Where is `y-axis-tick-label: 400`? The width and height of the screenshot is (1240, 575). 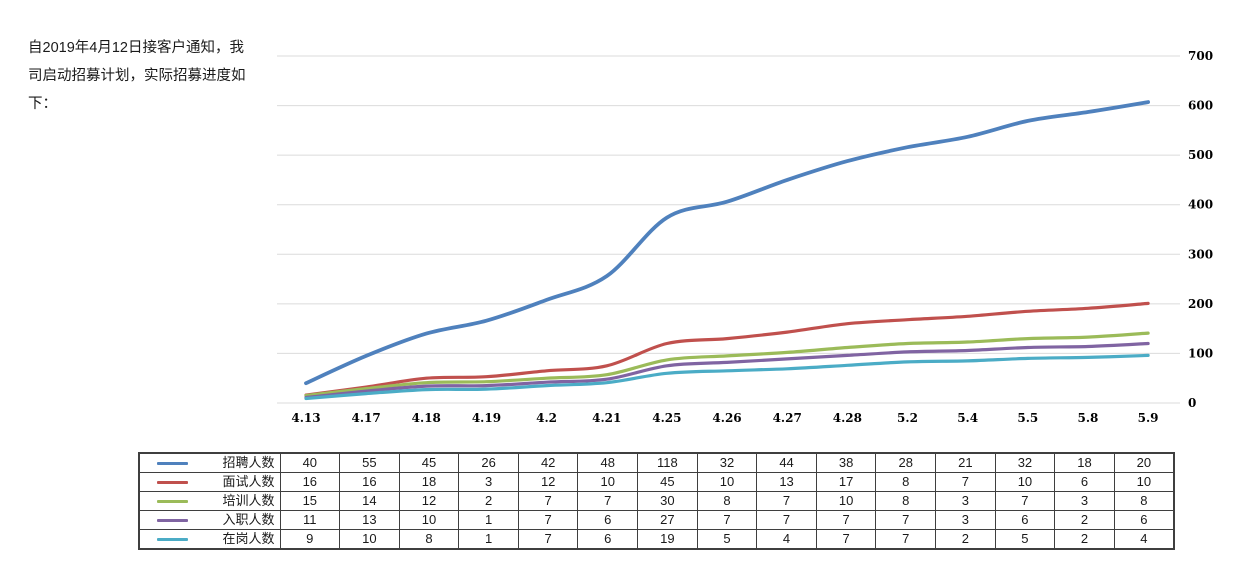 y-axis-tick-label: 400 is located at coordinates (1200, 205).